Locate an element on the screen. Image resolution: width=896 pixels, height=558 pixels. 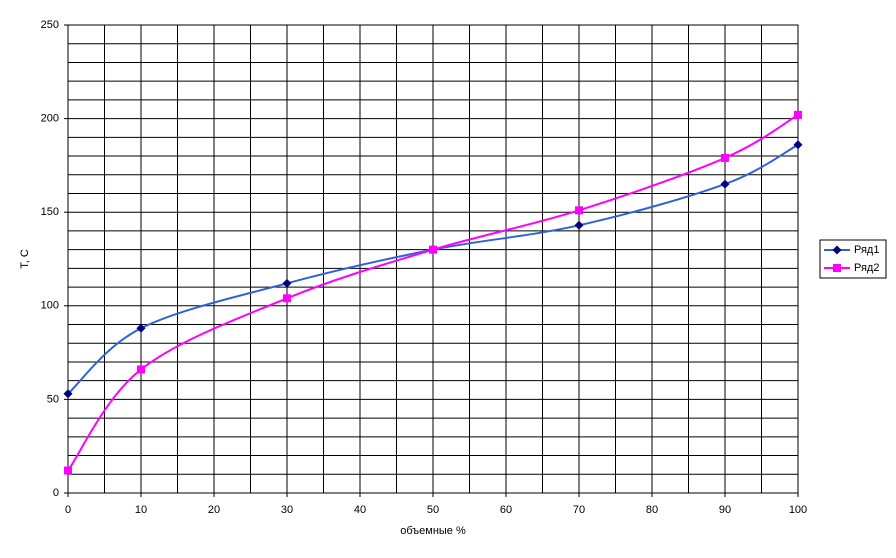
x-tick-label: 90 is located at coordinates (725, 510).